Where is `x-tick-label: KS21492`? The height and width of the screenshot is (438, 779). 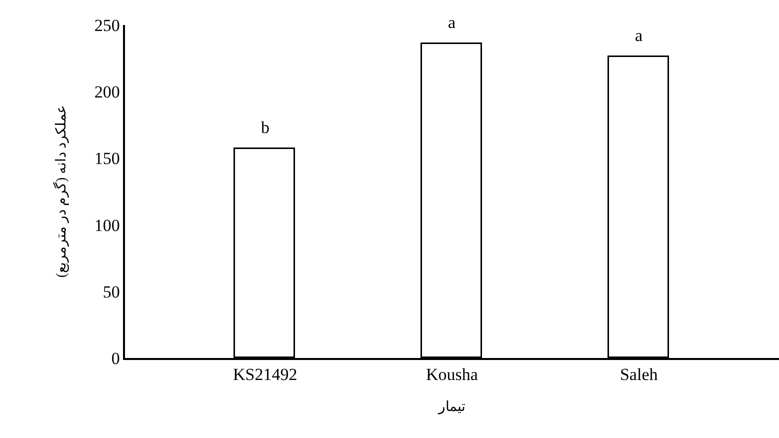
x-tick-label: KS21492 is located at coordinates (265, 374).